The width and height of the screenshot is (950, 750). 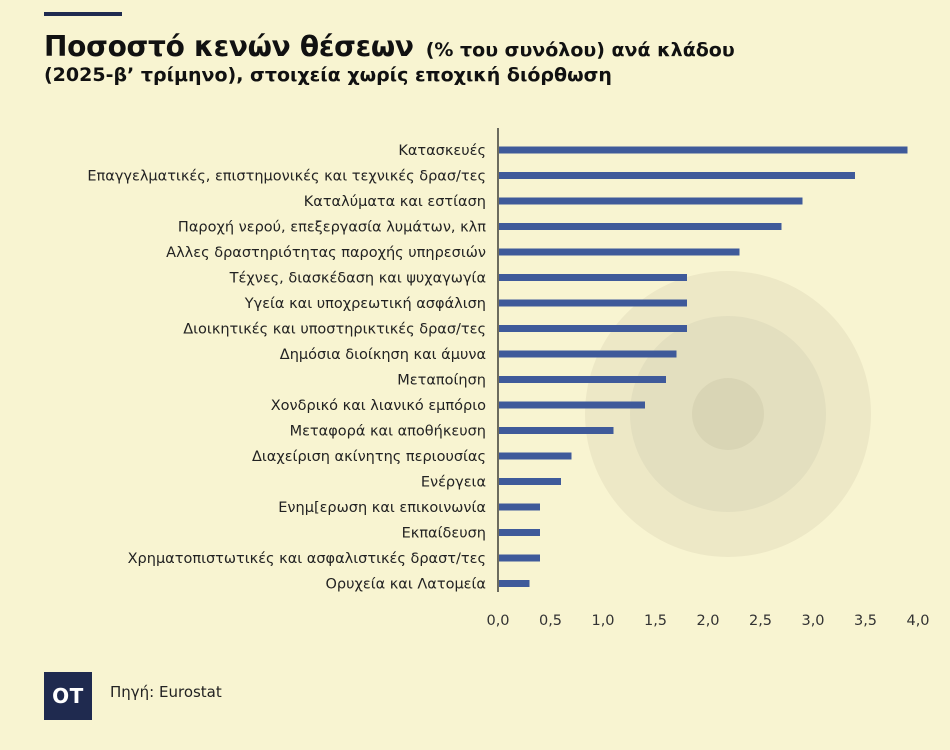 What do you see at coordinates (405, 585) in the screenshot?
I see `category-label: Ορυχεία και Λατομεία` at bounding box center [405, 585].